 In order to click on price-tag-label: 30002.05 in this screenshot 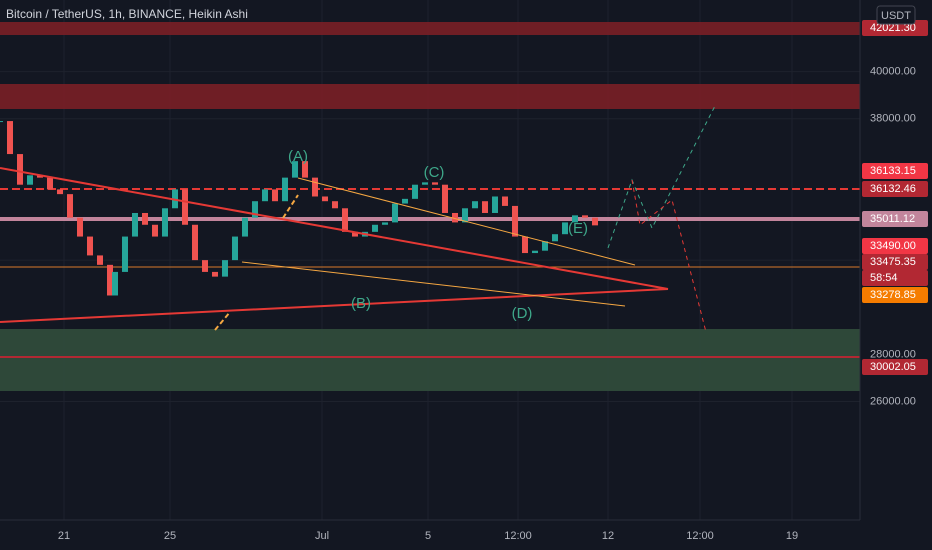, I will do `click(893, 367)`.